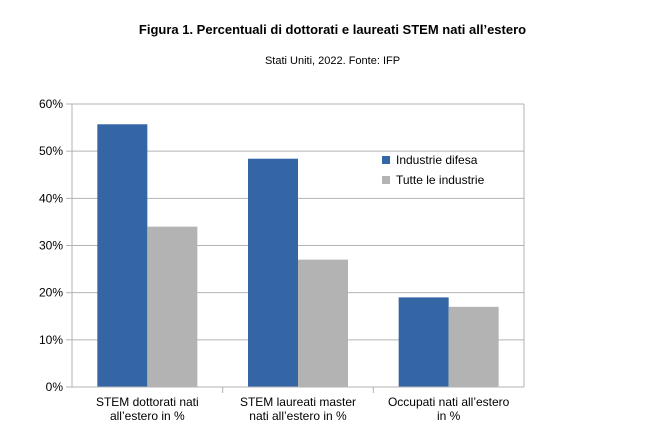 This screenshot has width=665, height=440. Describe the element at coordinates (55, 387) in the screenshot. I see `y-tick-label: 0%` at that location.